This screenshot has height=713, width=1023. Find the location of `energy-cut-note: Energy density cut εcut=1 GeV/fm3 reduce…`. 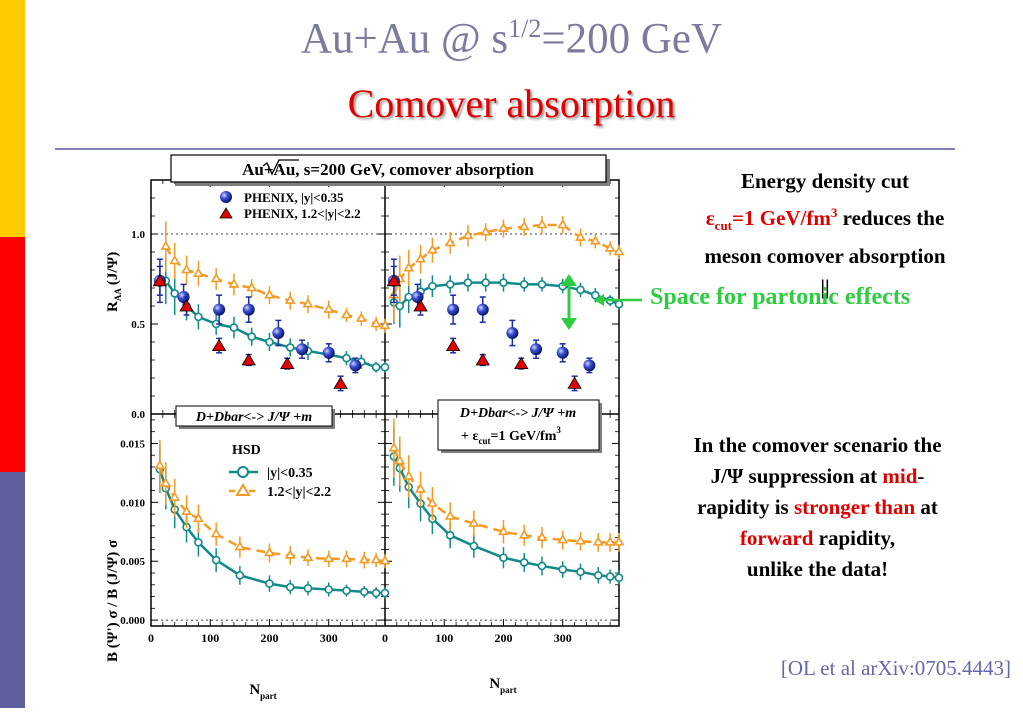

energy-cut-note: Energy density cut εcut=1 GeV/fm3 reduce… is located at coordinates (825, 234).